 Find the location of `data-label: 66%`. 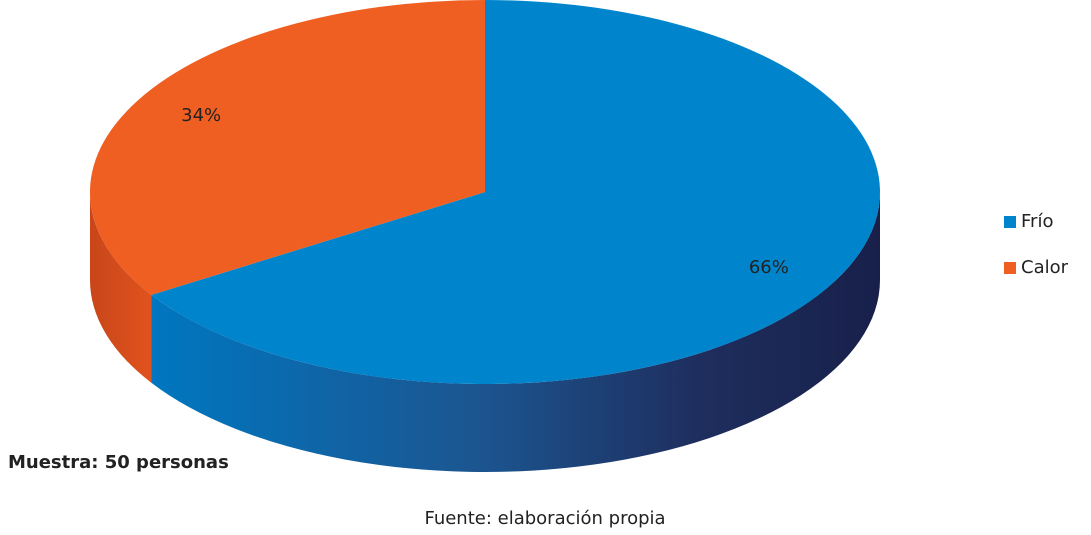

data-label: 66% is located at coordinates (769, 267).